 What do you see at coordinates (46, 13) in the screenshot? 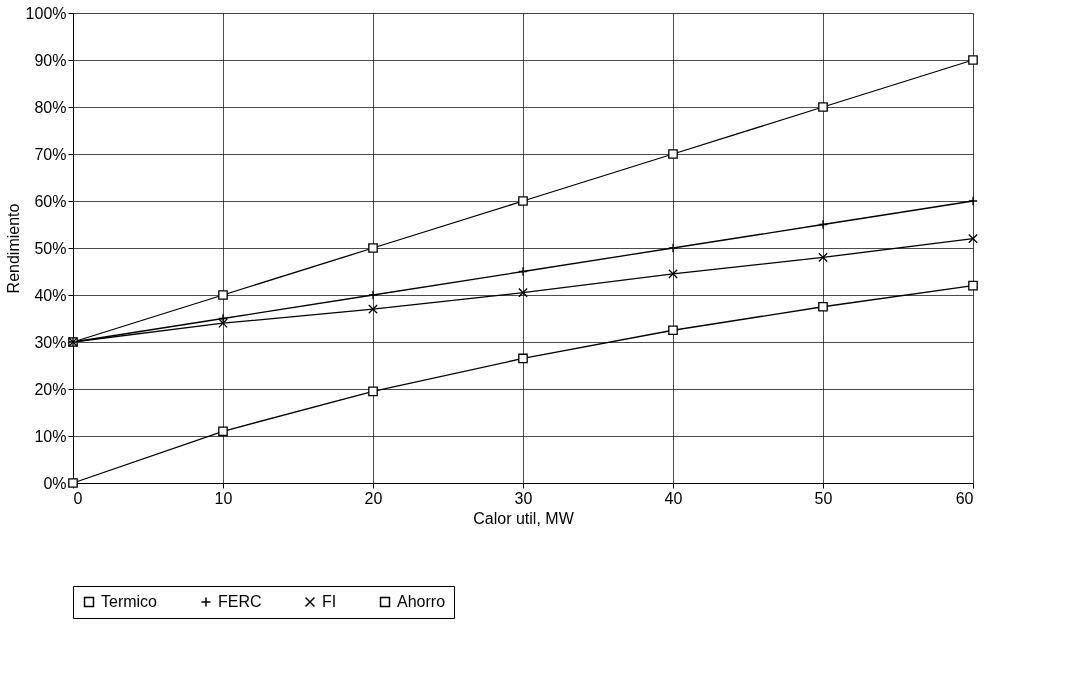
I see `y-tick-label: 100%` at bounding box center [46, 13].